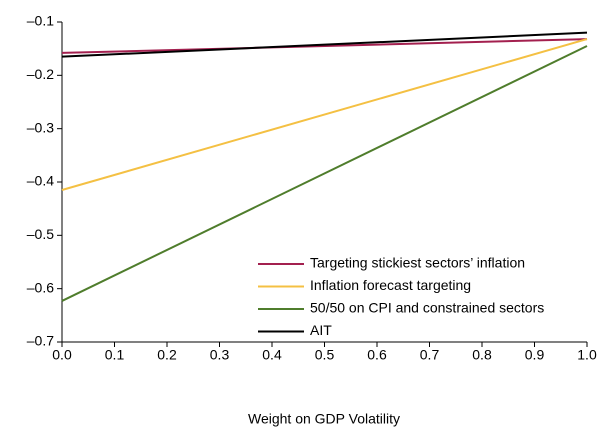  I want to click on y-tick-label: –0.1, so click(40, 21).